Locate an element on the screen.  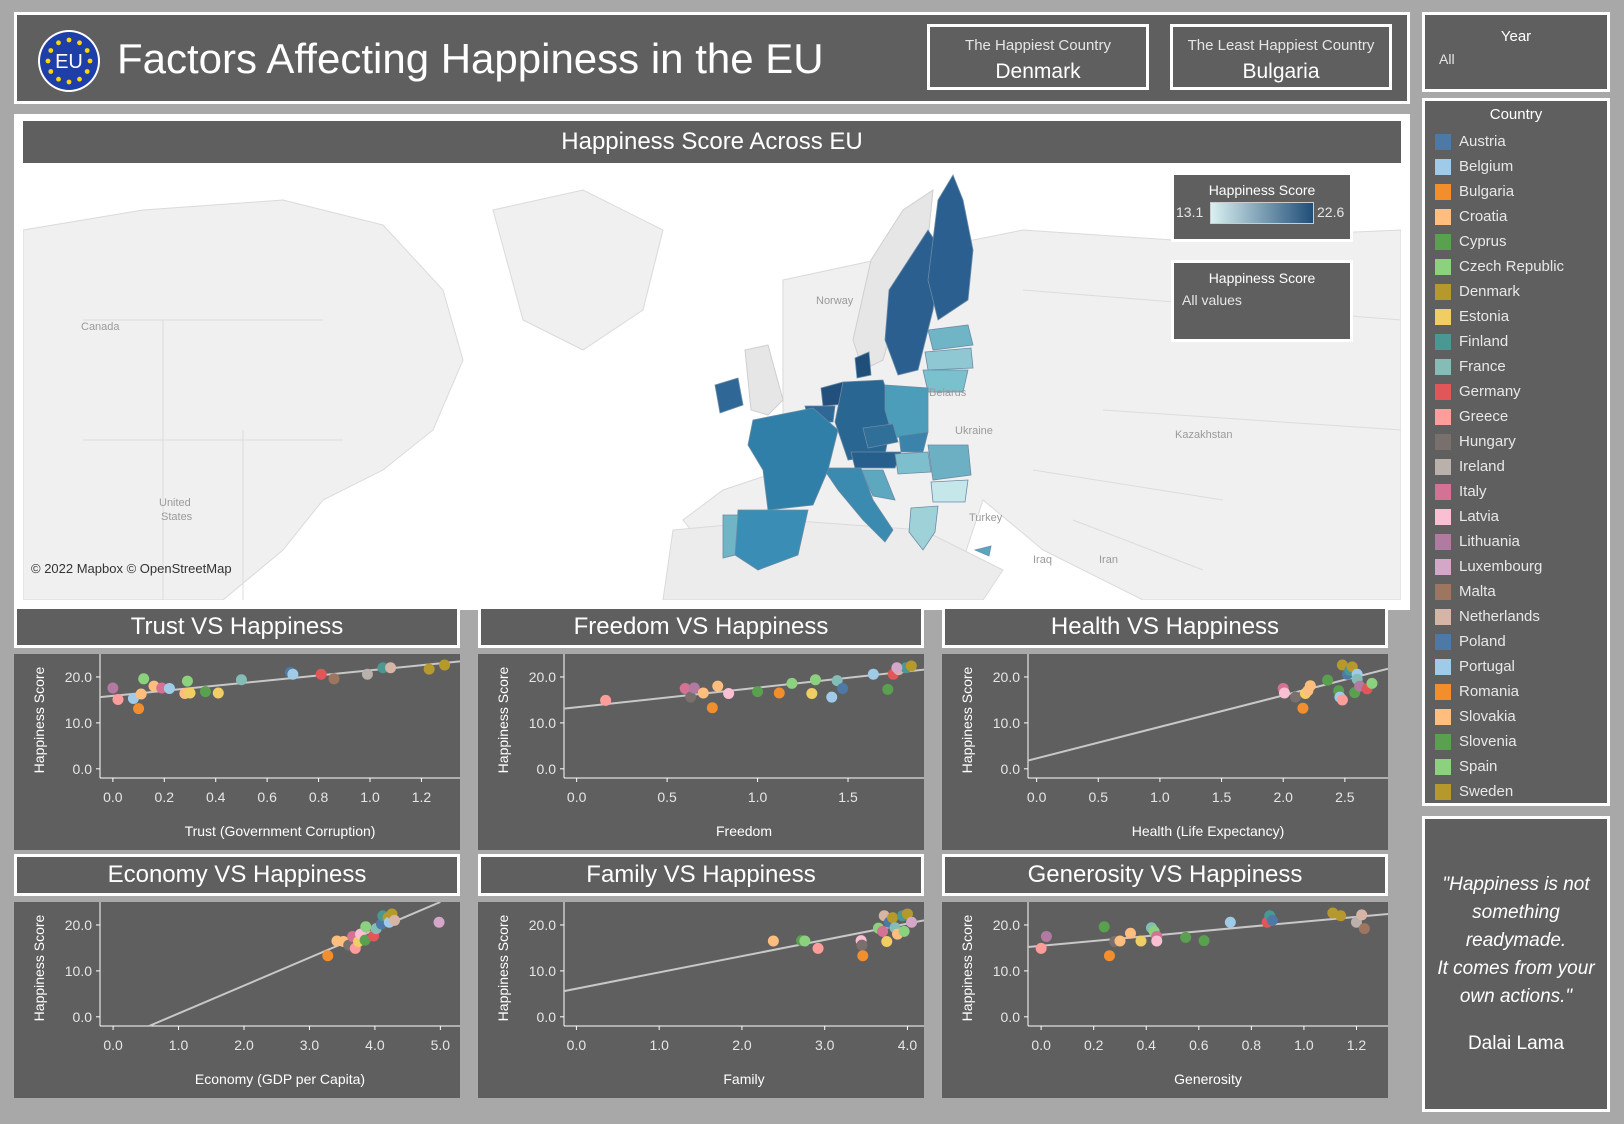
country-greece is located at coordinates (923, 528).